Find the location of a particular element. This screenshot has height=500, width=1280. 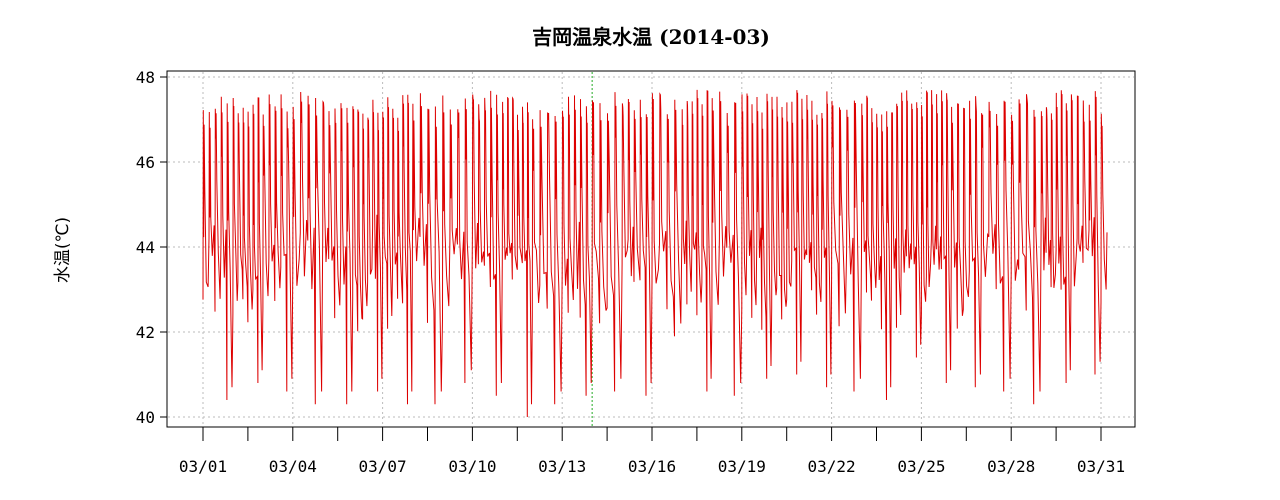

x-tick-label: 03/25 is located at coordinates (921, 466).